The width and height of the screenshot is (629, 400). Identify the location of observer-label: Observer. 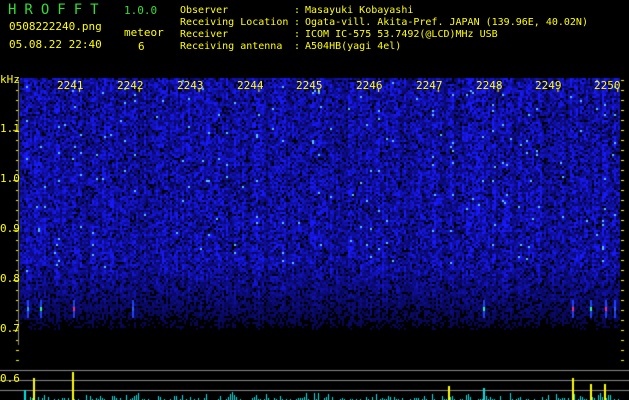
(204, 10).